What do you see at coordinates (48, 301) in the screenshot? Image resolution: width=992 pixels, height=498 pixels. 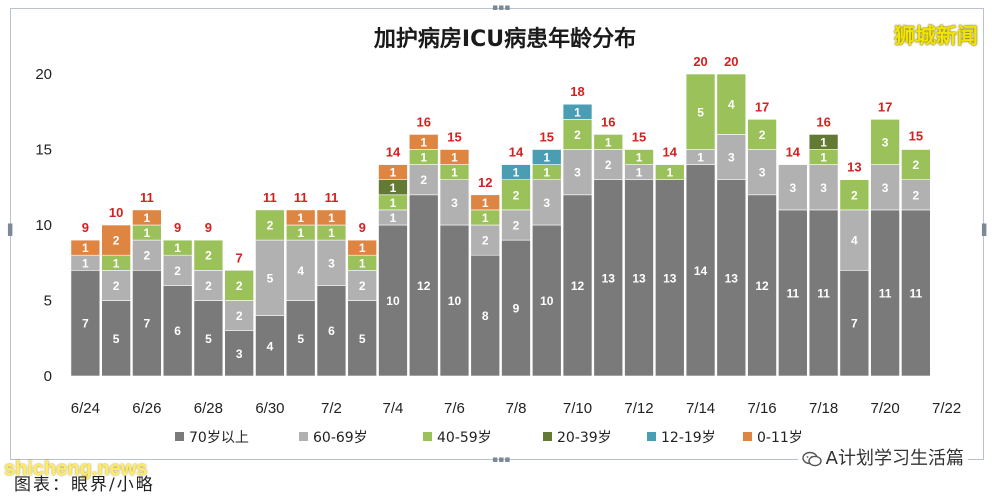 I see `y-tick-label: 5` at bounding box center [48, 301].